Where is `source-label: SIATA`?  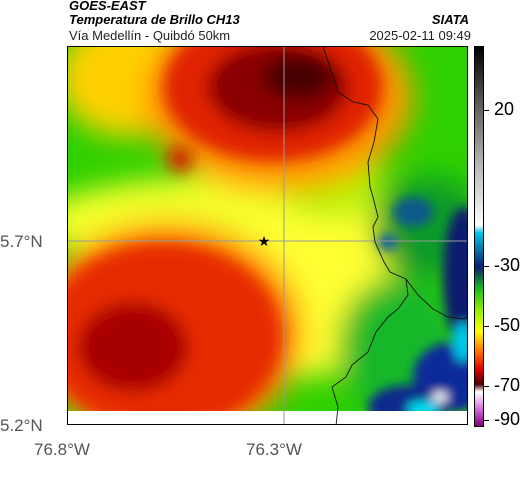 source-label: SIATA is located at coordinates (450, 19).